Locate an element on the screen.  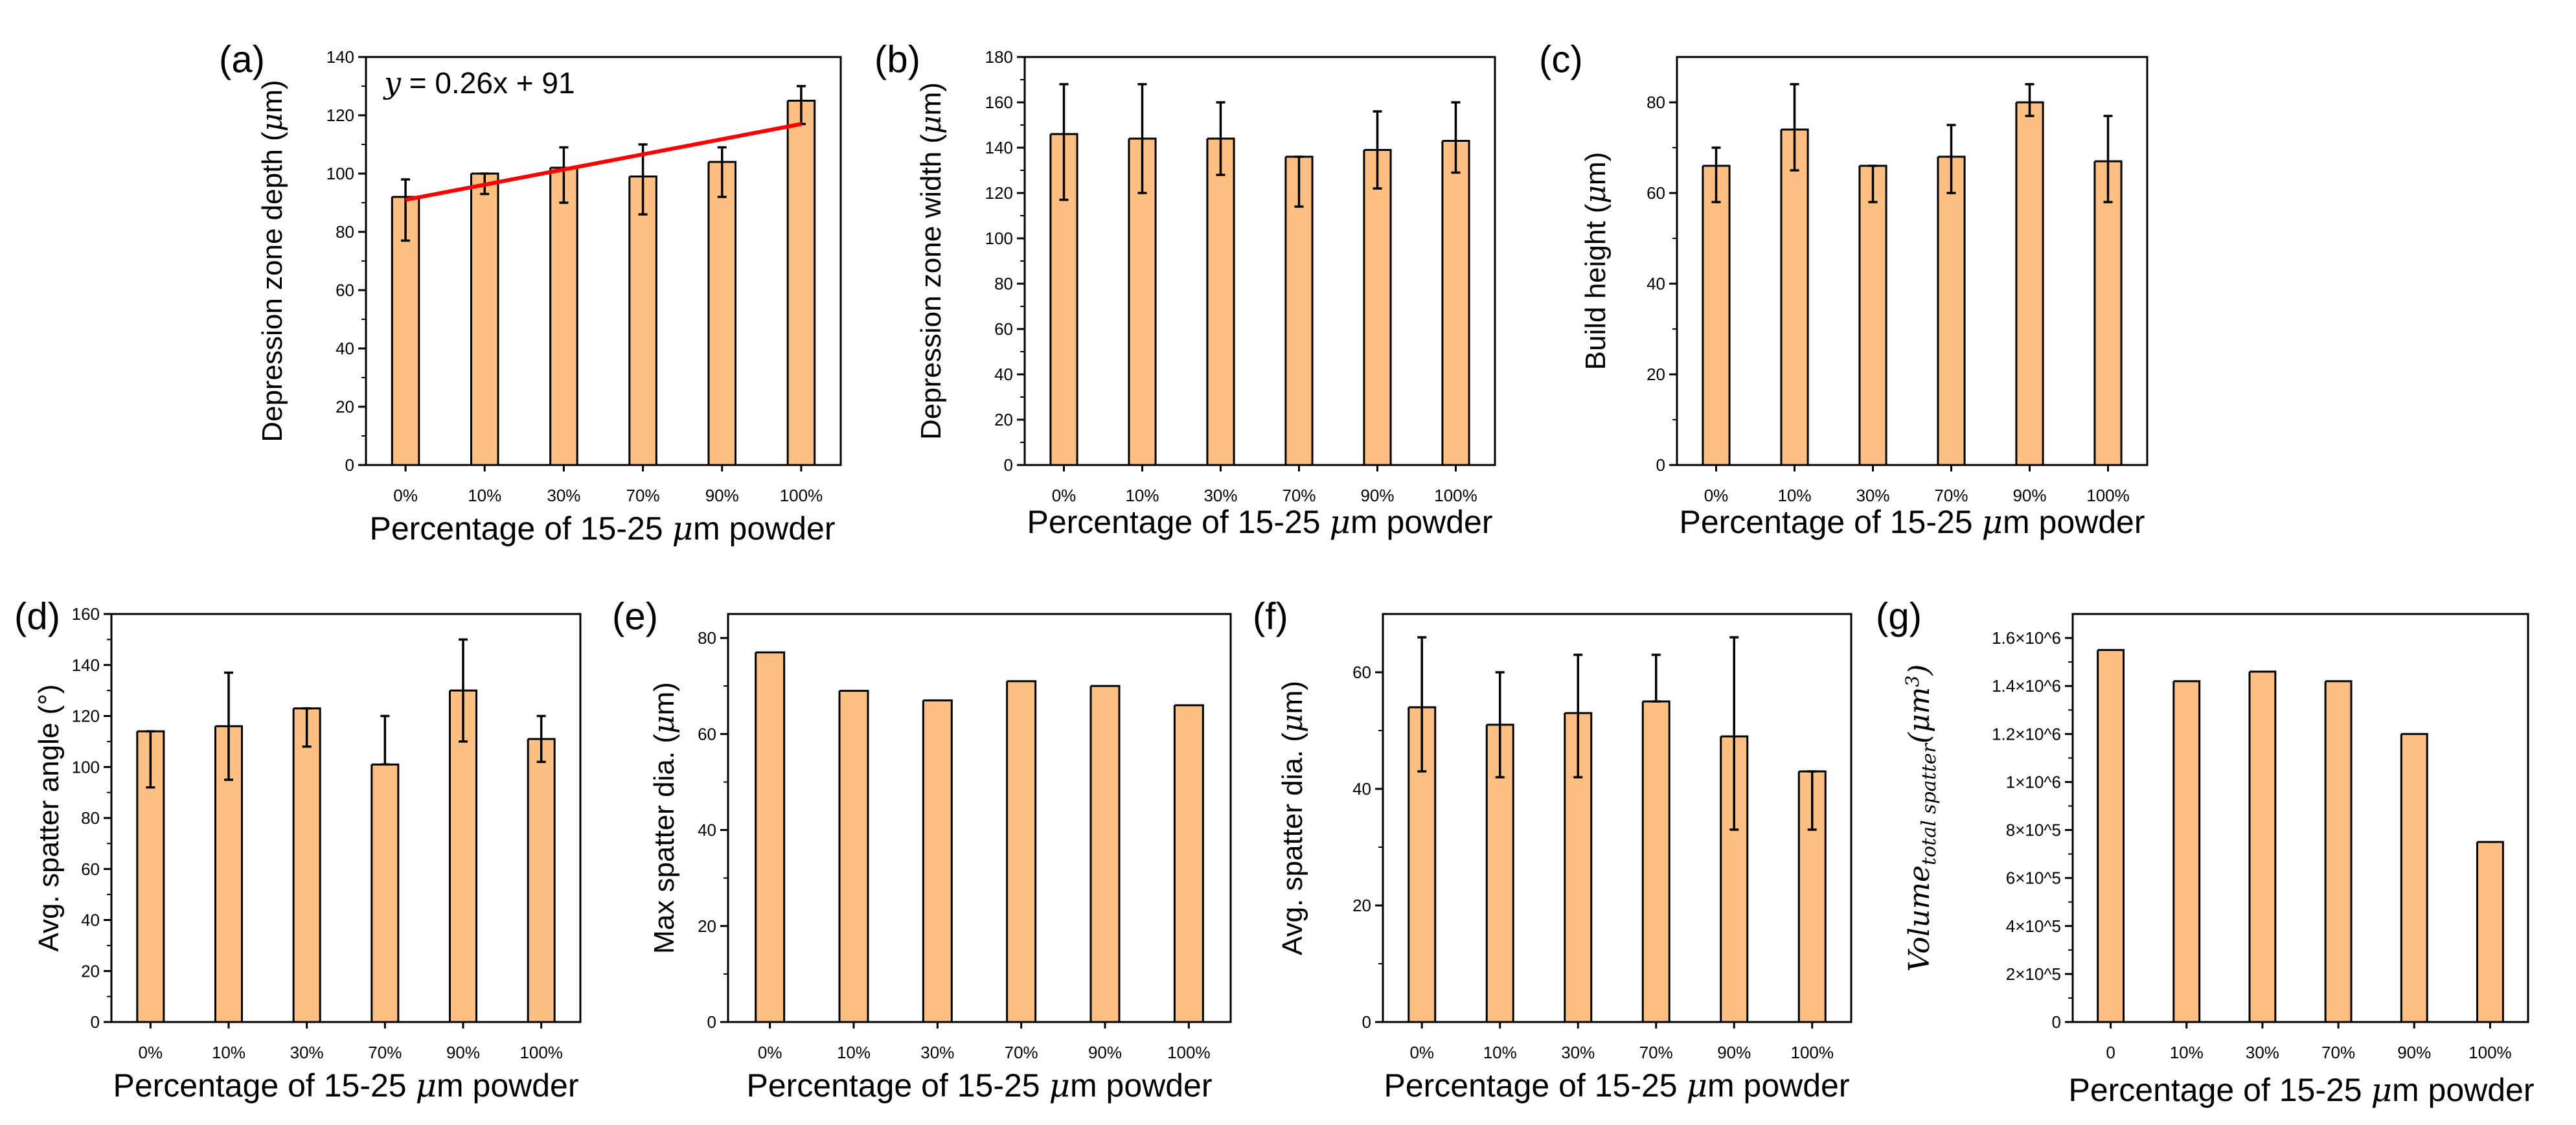
y-tick-label: 1.4×10^6 is located at coordinates (2027, 686).